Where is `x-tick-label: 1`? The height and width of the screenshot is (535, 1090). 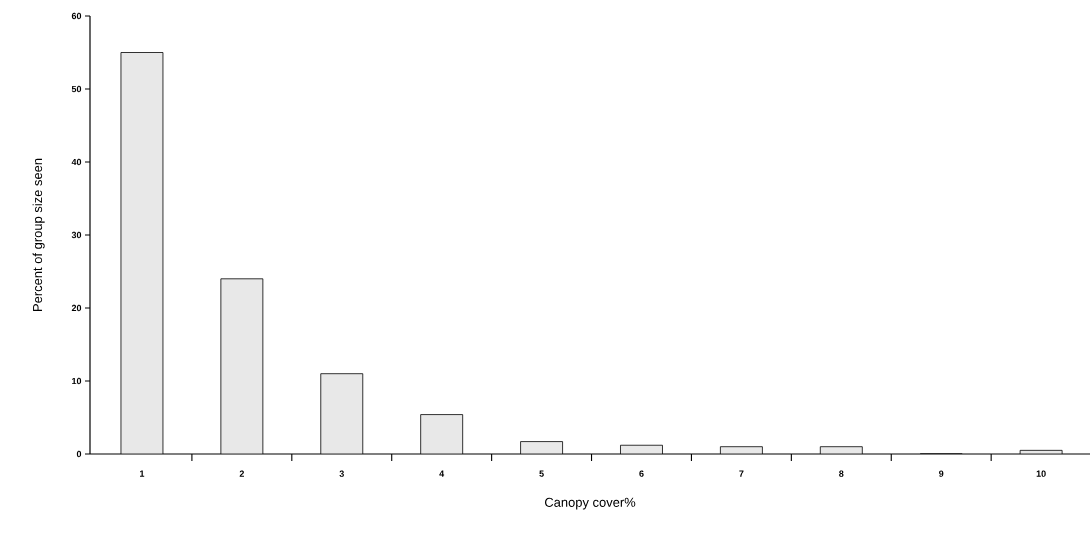
x-tick-label: 1 is located at coordinates (142, 473).